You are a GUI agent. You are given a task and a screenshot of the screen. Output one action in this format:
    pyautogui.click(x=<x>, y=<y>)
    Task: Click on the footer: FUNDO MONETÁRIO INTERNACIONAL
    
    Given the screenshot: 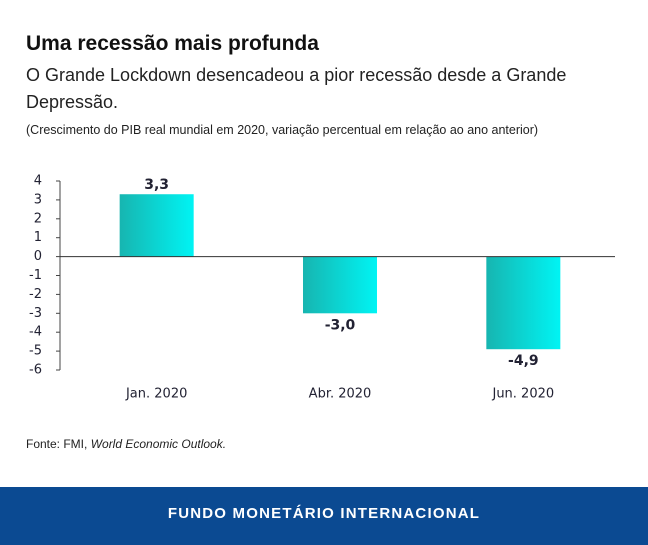 What is the action you would take?
    pyautogui.click(x=324, y=516)
    